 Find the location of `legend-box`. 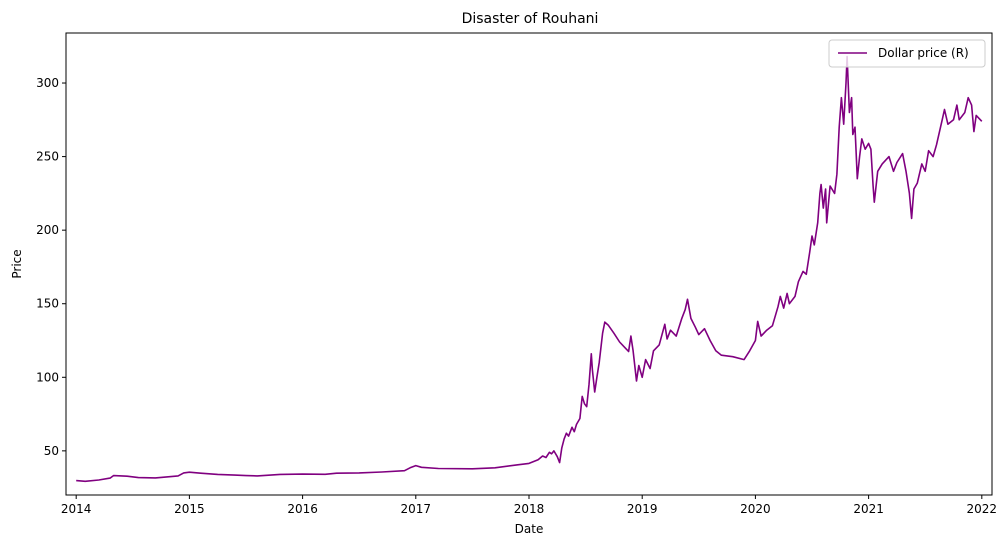

legend-box is located at coordinates (907, 53).